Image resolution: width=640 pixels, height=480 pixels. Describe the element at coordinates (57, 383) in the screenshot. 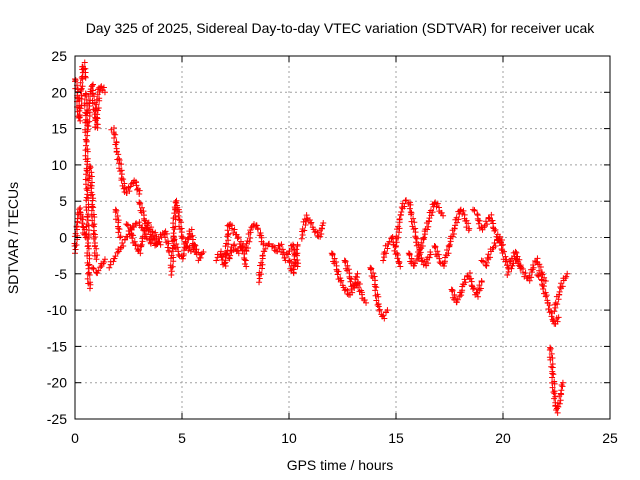

I see `y-tick-label: -20` at that location.